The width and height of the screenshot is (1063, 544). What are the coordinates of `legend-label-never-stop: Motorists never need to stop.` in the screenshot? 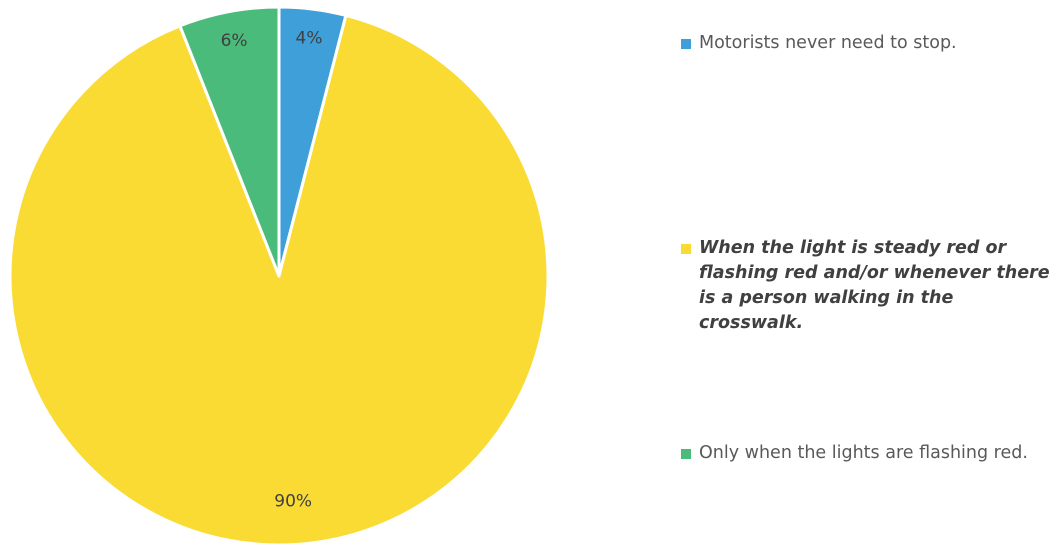 It's located at (828, 43).